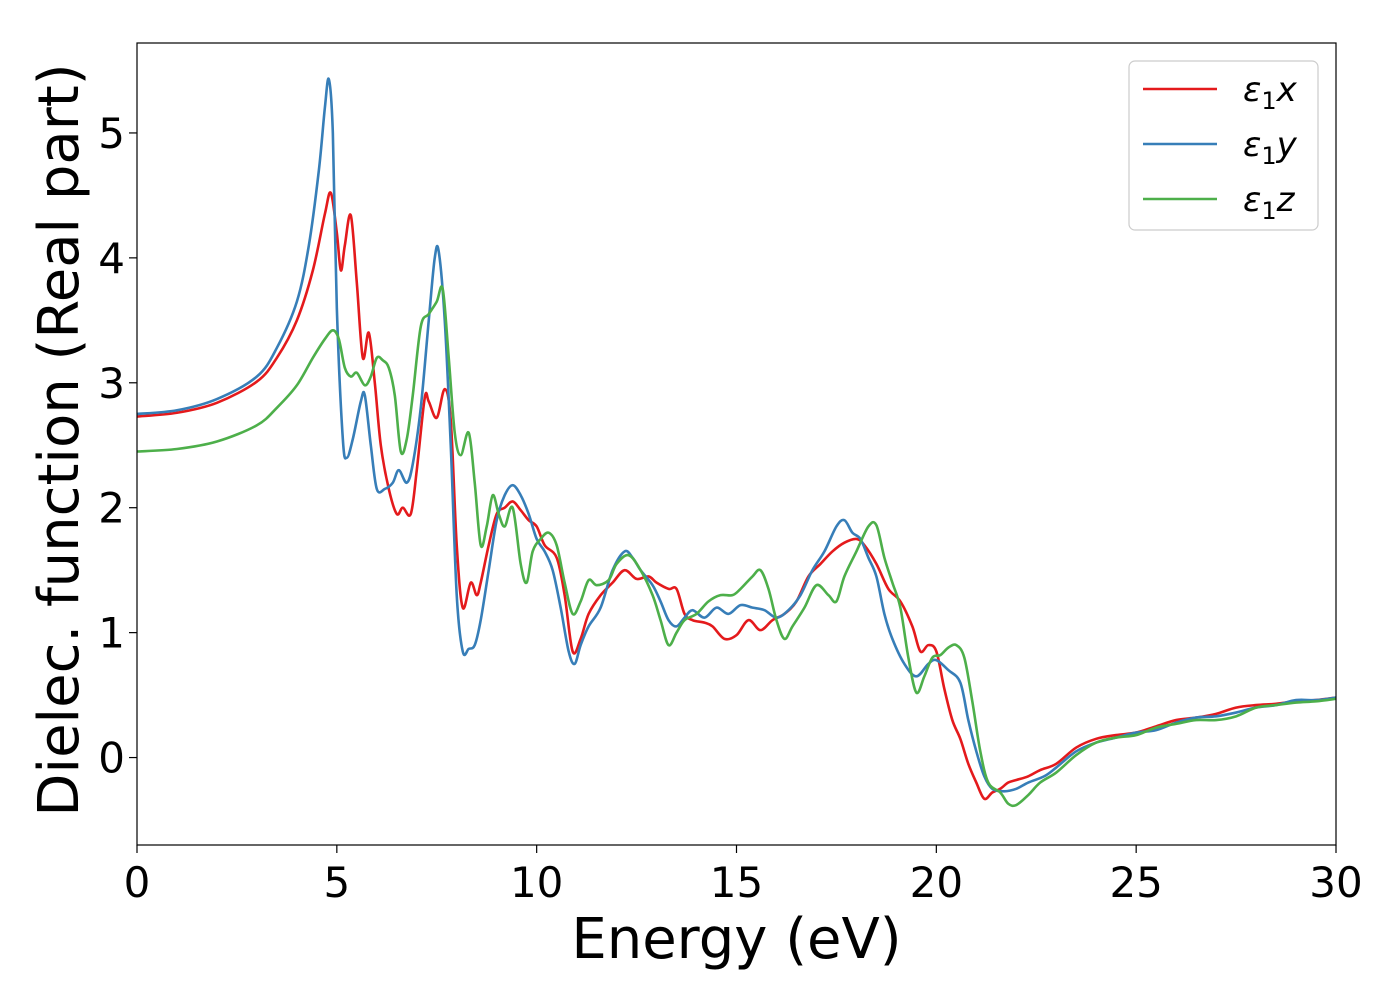 The width and height of the screenshot is (1400, 1000). What do you see at coordinates (336, 882) in the screenshot?
I see `x-tick-label: 5` at bounding box center [336, 882].